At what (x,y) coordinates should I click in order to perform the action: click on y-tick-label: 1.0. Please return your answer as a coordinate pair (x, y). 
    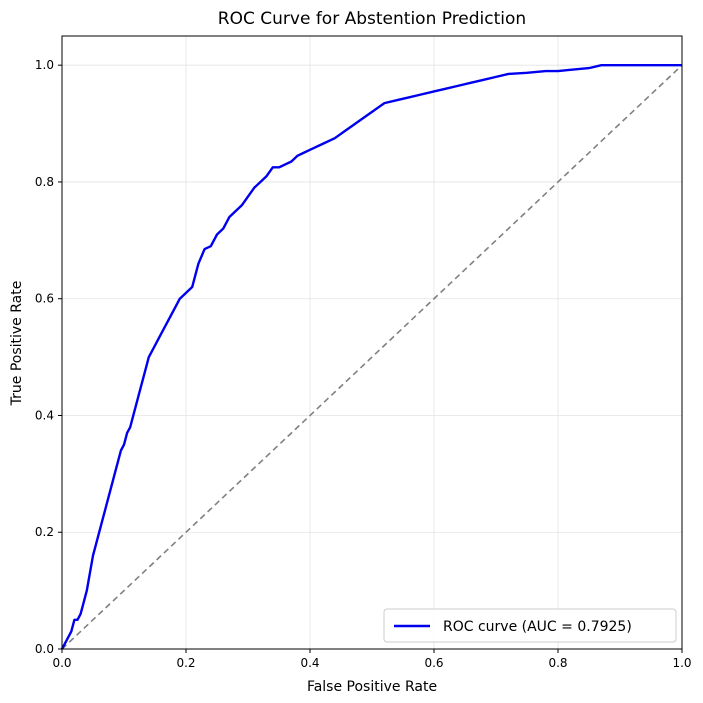
    Looking at the image, I should click on (44, 65).